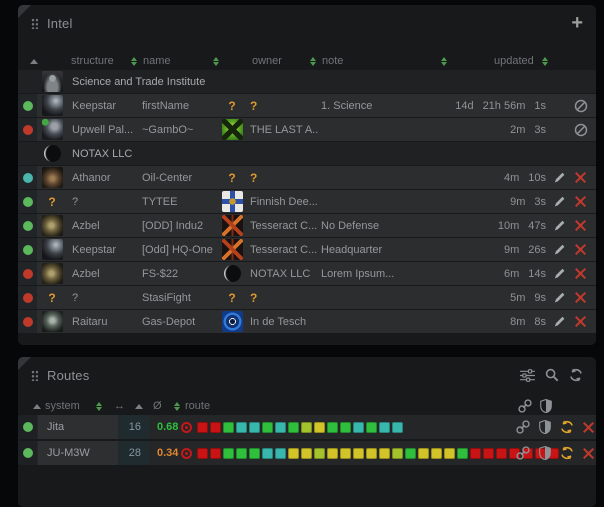 This screenshot has width=604, height=507. What do you see at coordinates (267, 61) in the screenshot?
I see `col-owner: owner` at bounding box center [267, 61].